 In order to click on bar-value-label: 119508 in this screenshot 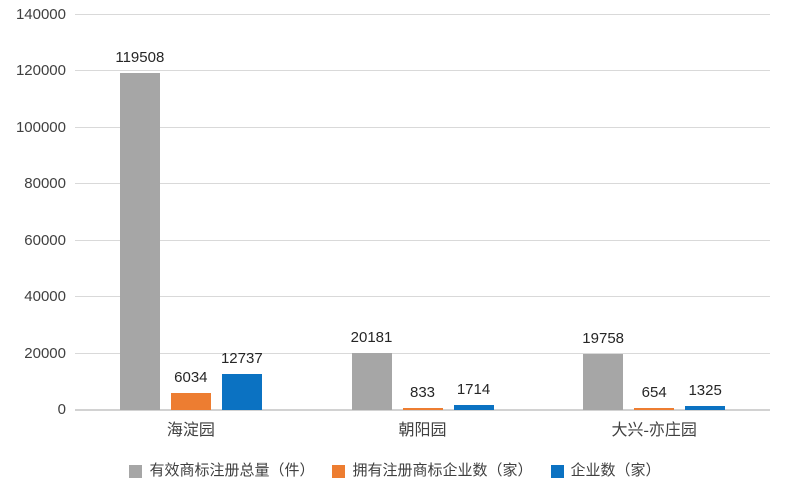, I will do `click(140, 57)`.